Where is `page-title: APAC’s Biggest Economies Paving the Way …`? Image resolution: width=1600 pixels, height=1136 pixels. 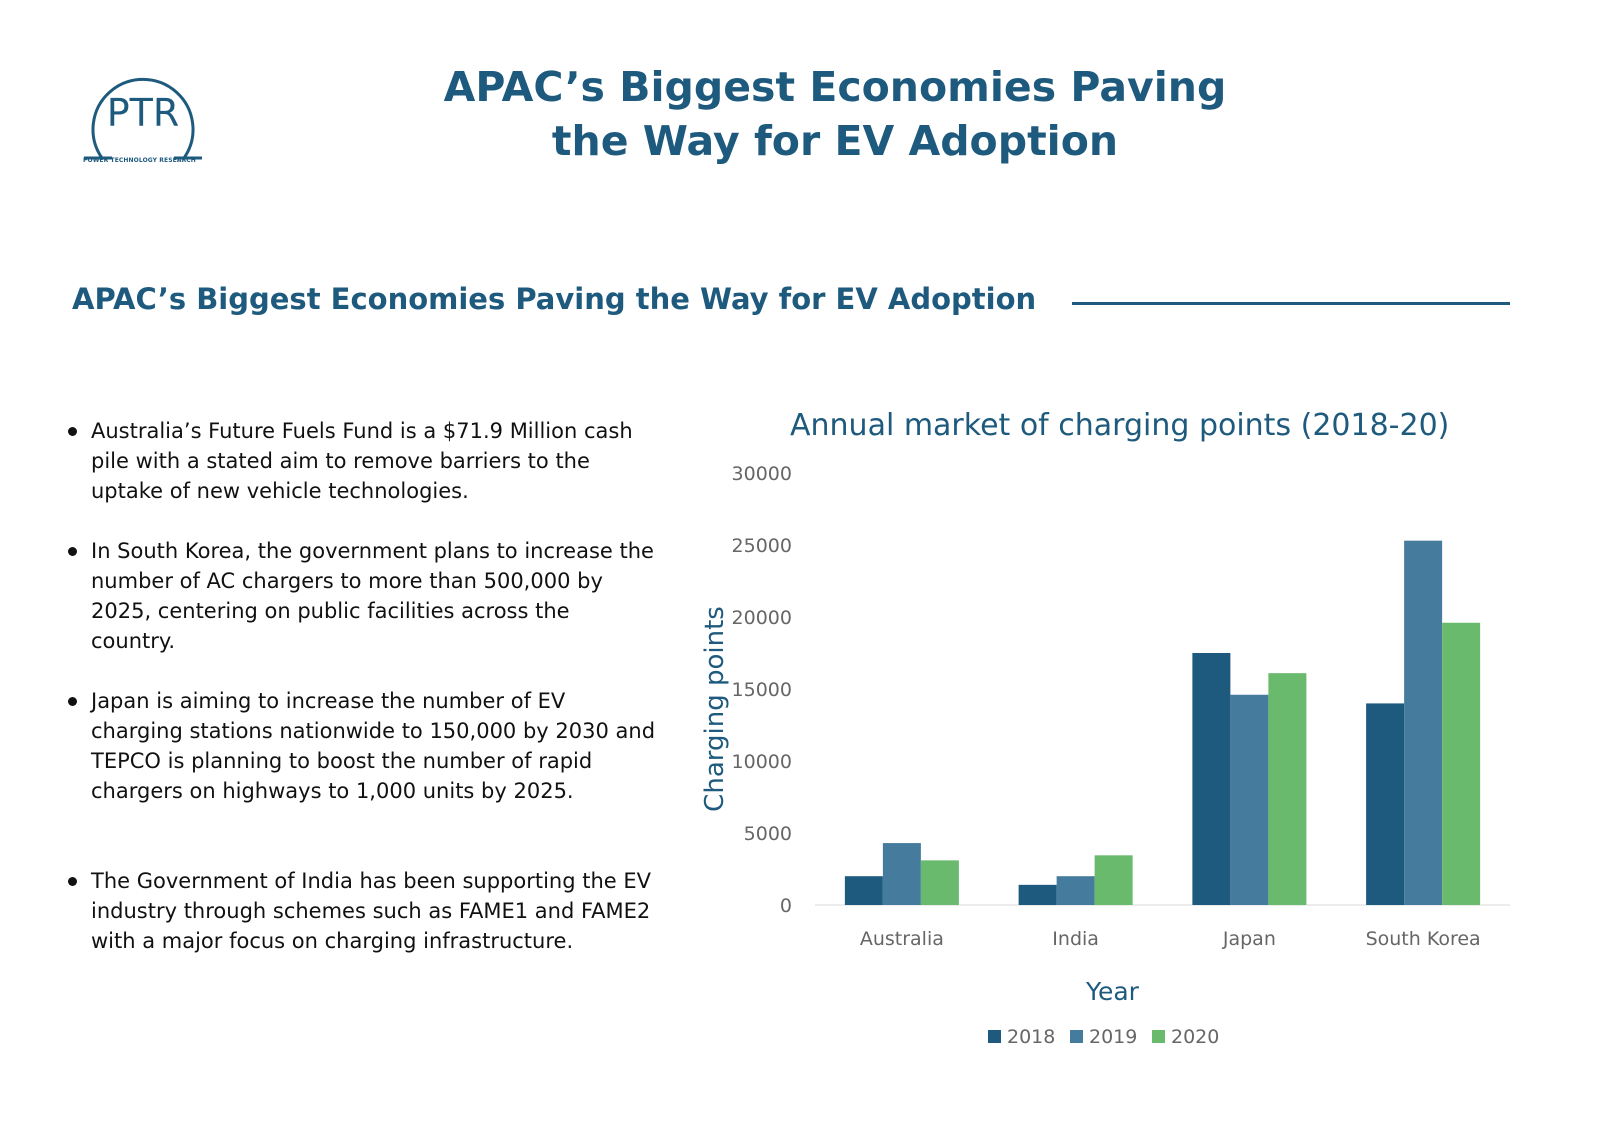
page-title: APAC’s Biggest Economies Paving the Way … is located at coordinates (835, 114).